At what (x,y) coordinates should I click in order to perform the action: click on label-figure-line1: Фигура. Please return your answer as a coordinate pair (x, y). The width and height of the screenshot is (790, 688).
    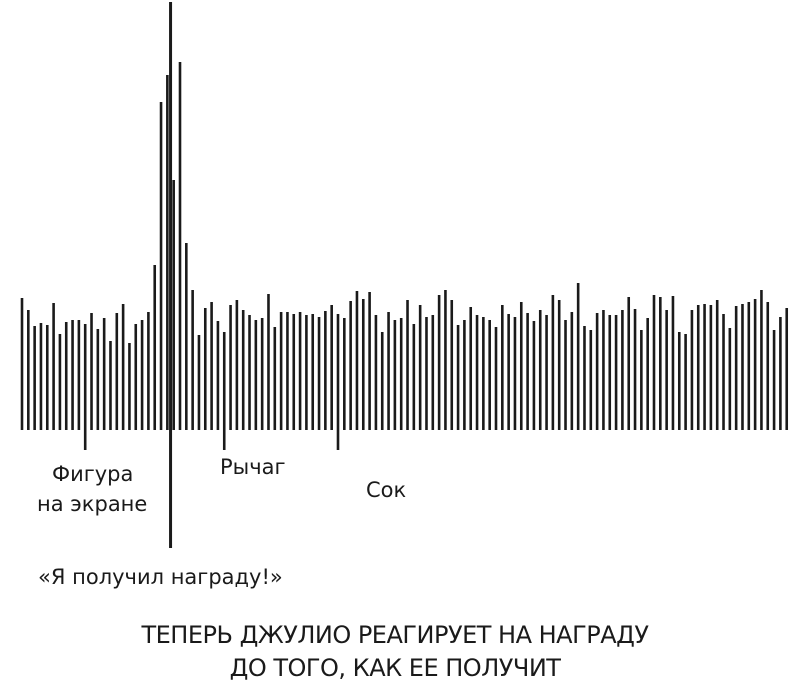
    Looking at the image, I should click on (92, 474).